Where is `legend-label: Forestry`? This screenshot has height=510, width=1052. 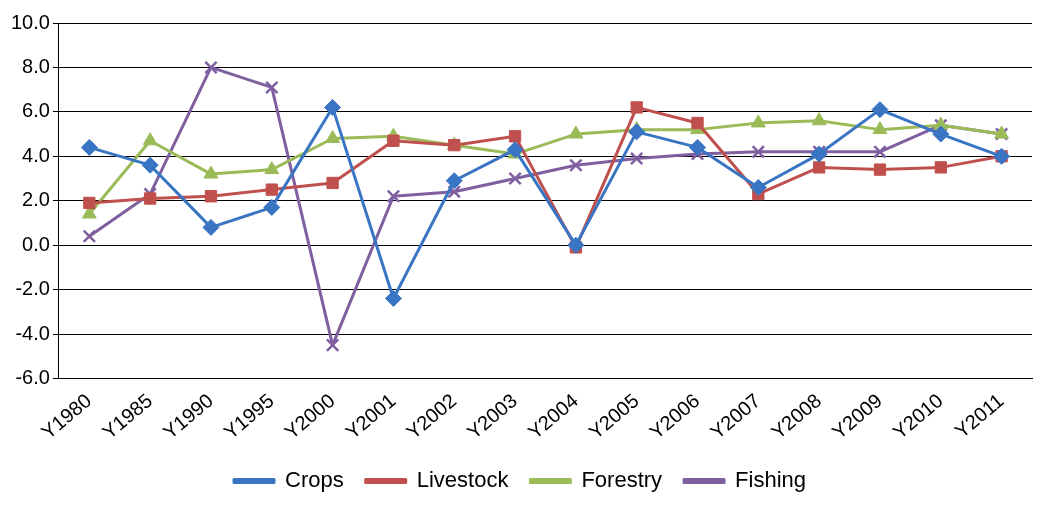 legend-label: Forestry is located at coordinates (622, 480).